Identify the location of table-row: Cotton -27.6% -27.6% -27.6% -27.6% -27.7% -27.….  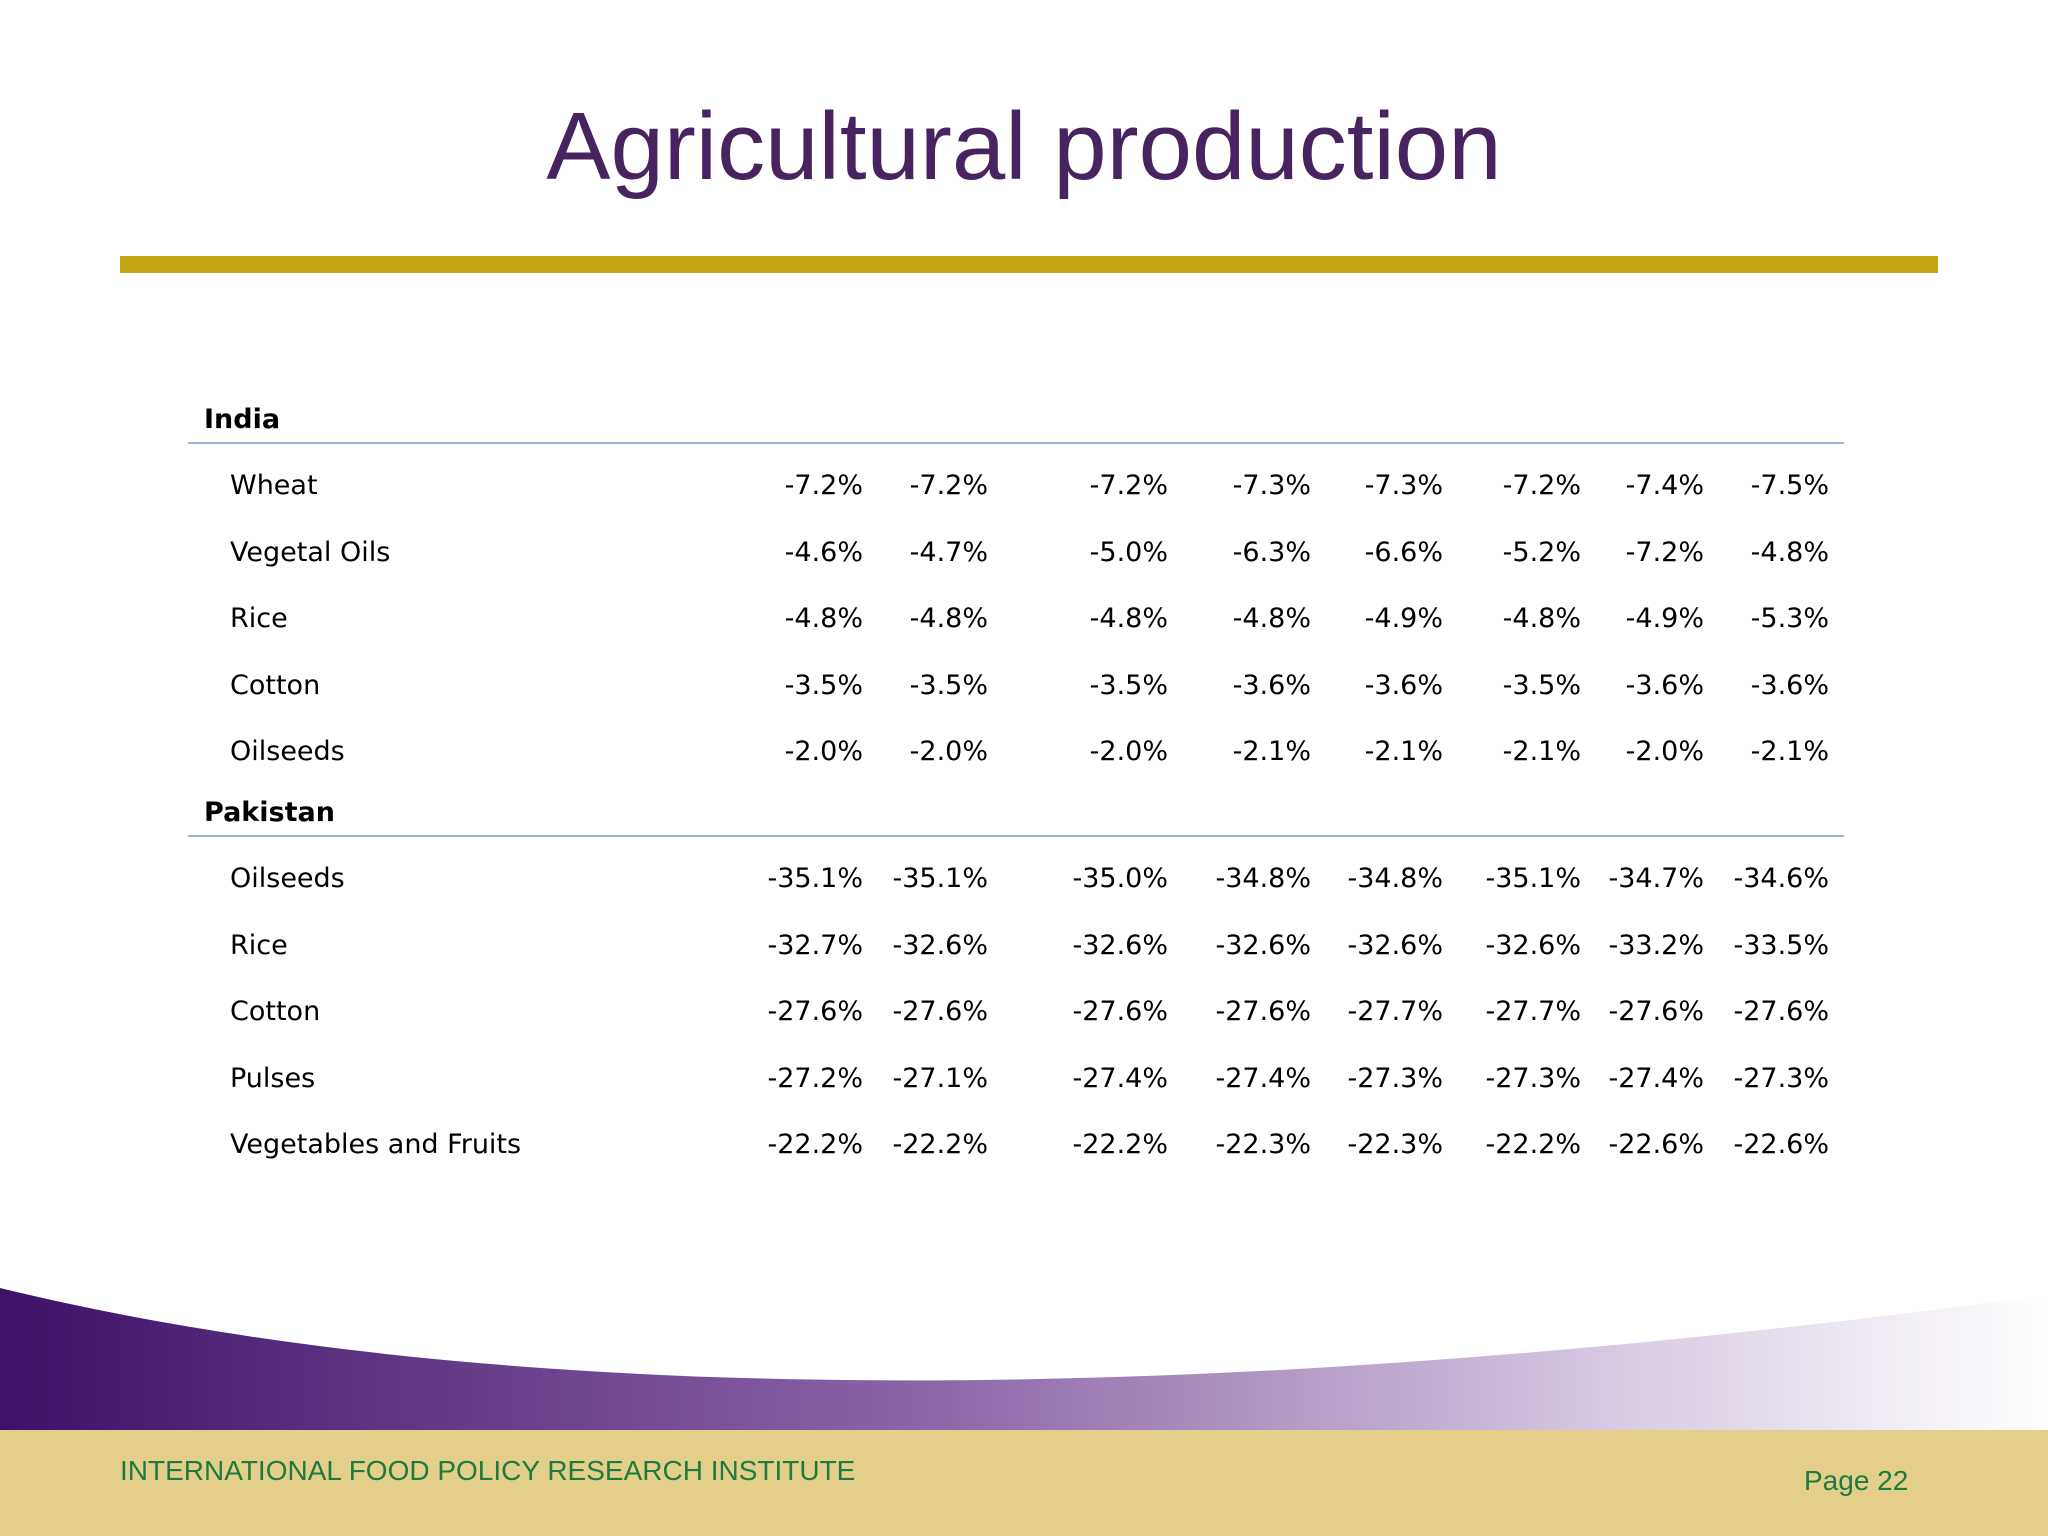
(1016, 1003).